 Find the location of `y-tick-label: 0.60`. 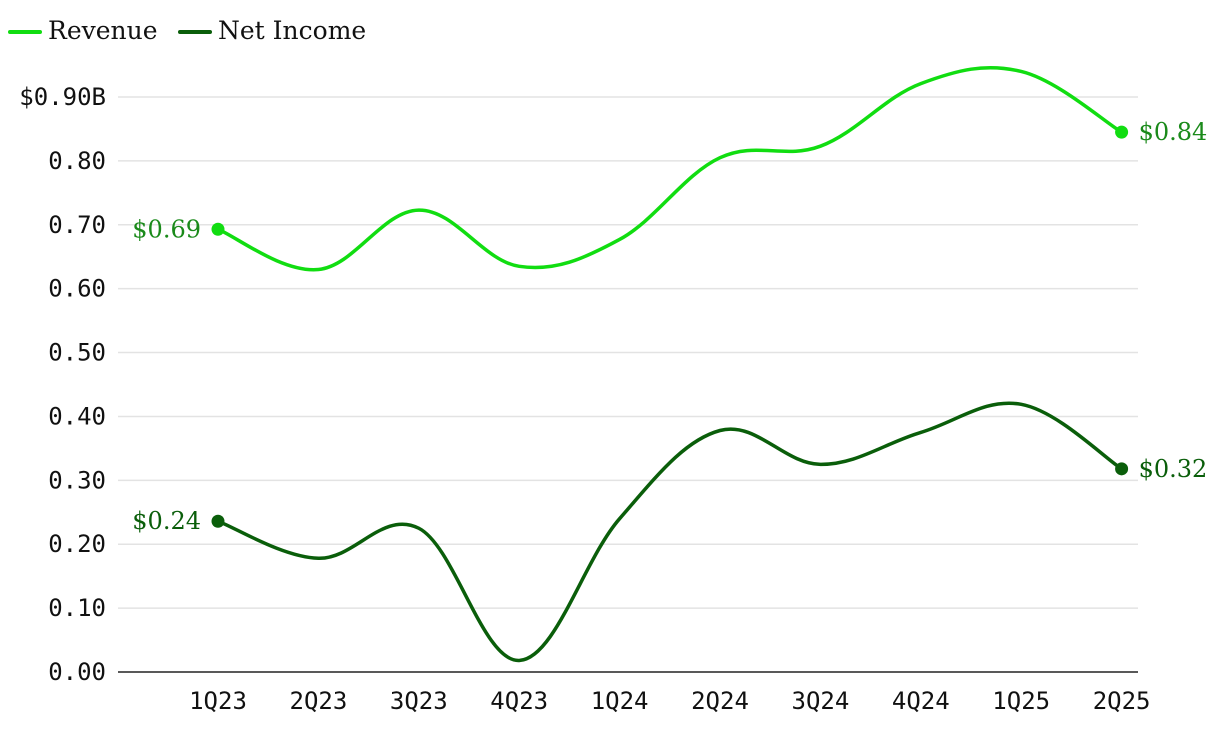

y-tick-label: 0.60 is located at coordinates (77, 289).